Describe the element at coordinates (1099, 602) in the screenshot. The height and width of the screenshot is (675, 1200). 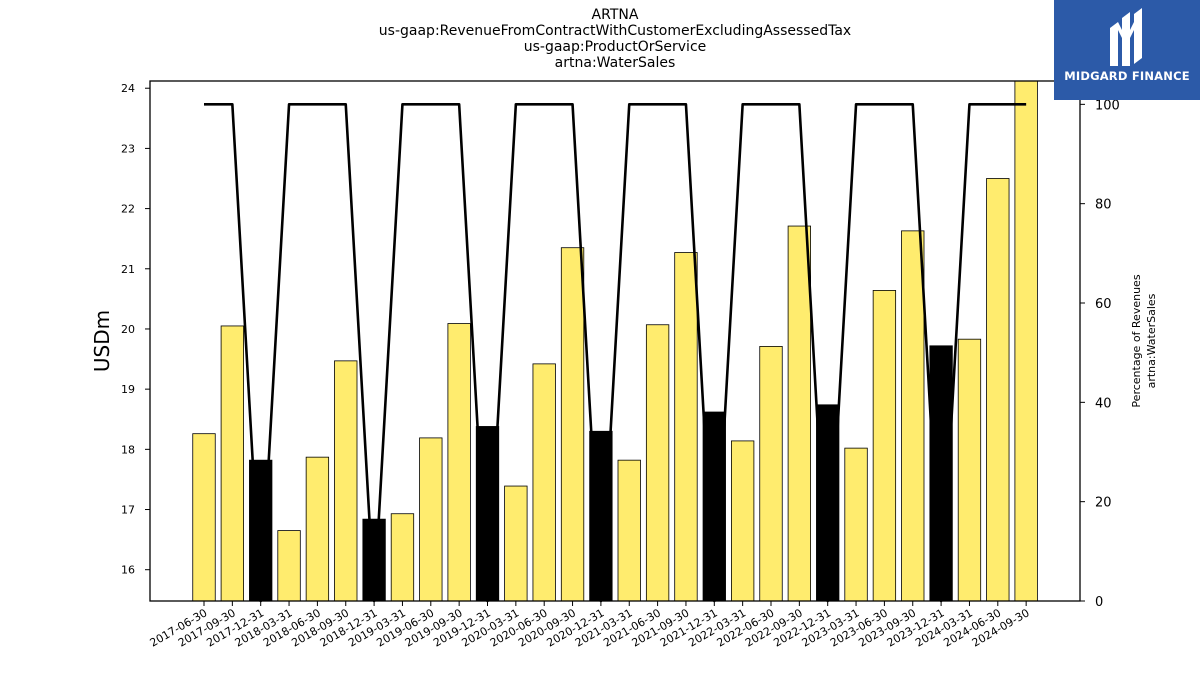
I see `y-right-tick-label-0: 0` at that location.